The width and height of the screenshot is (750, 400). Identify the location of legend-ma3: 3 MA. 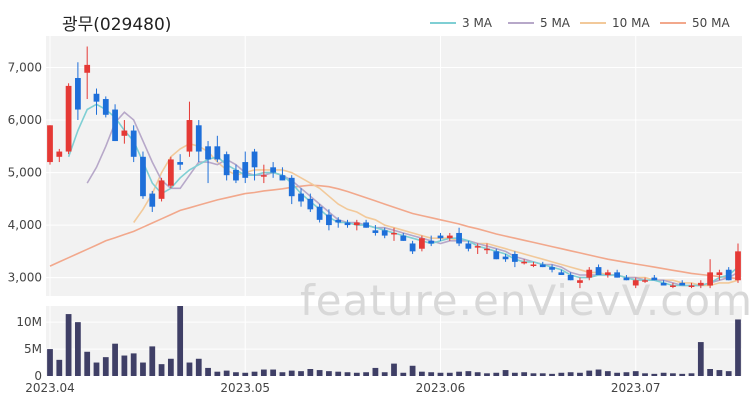
(461, 23).